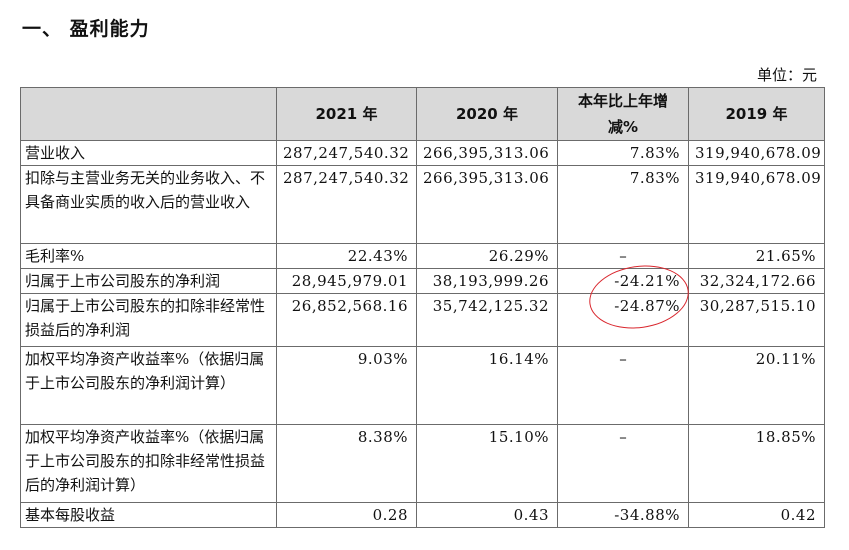  What do you see at coordinates (756, 320) in the screenshot?
I see `value-2019: 30,287,515.10` at bounding box center [756, 320].